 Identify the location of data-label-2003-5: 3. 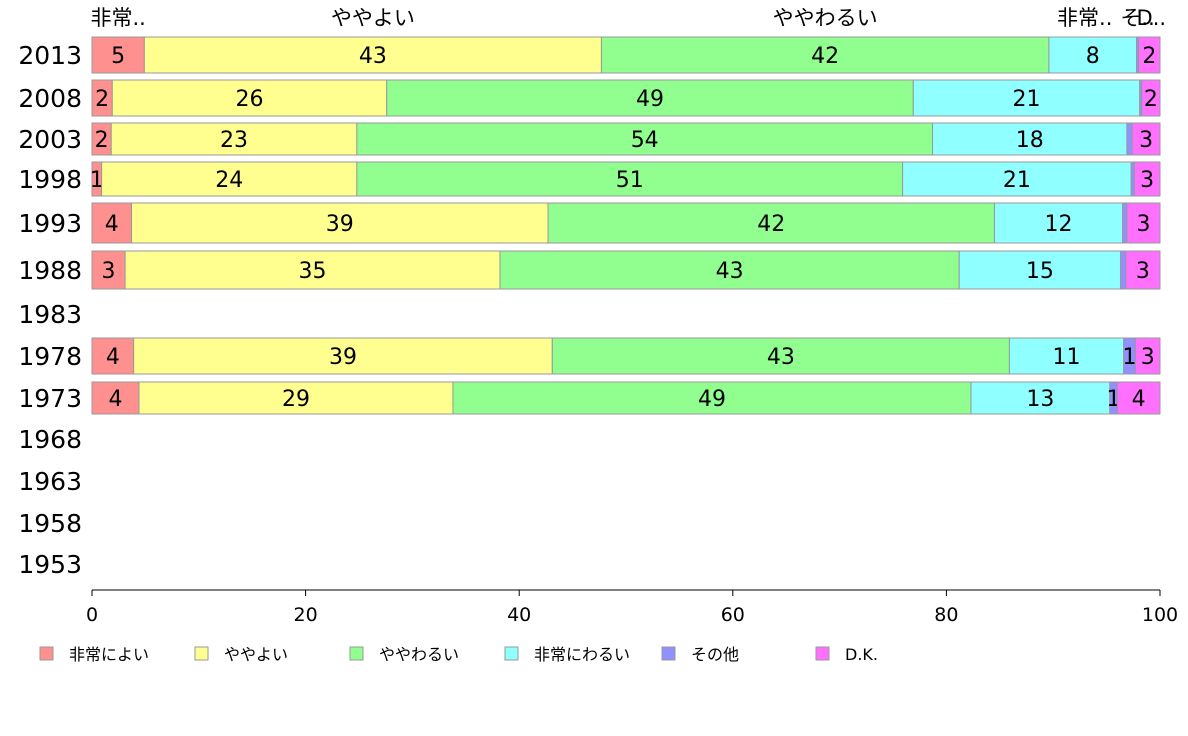
(1146, 140).